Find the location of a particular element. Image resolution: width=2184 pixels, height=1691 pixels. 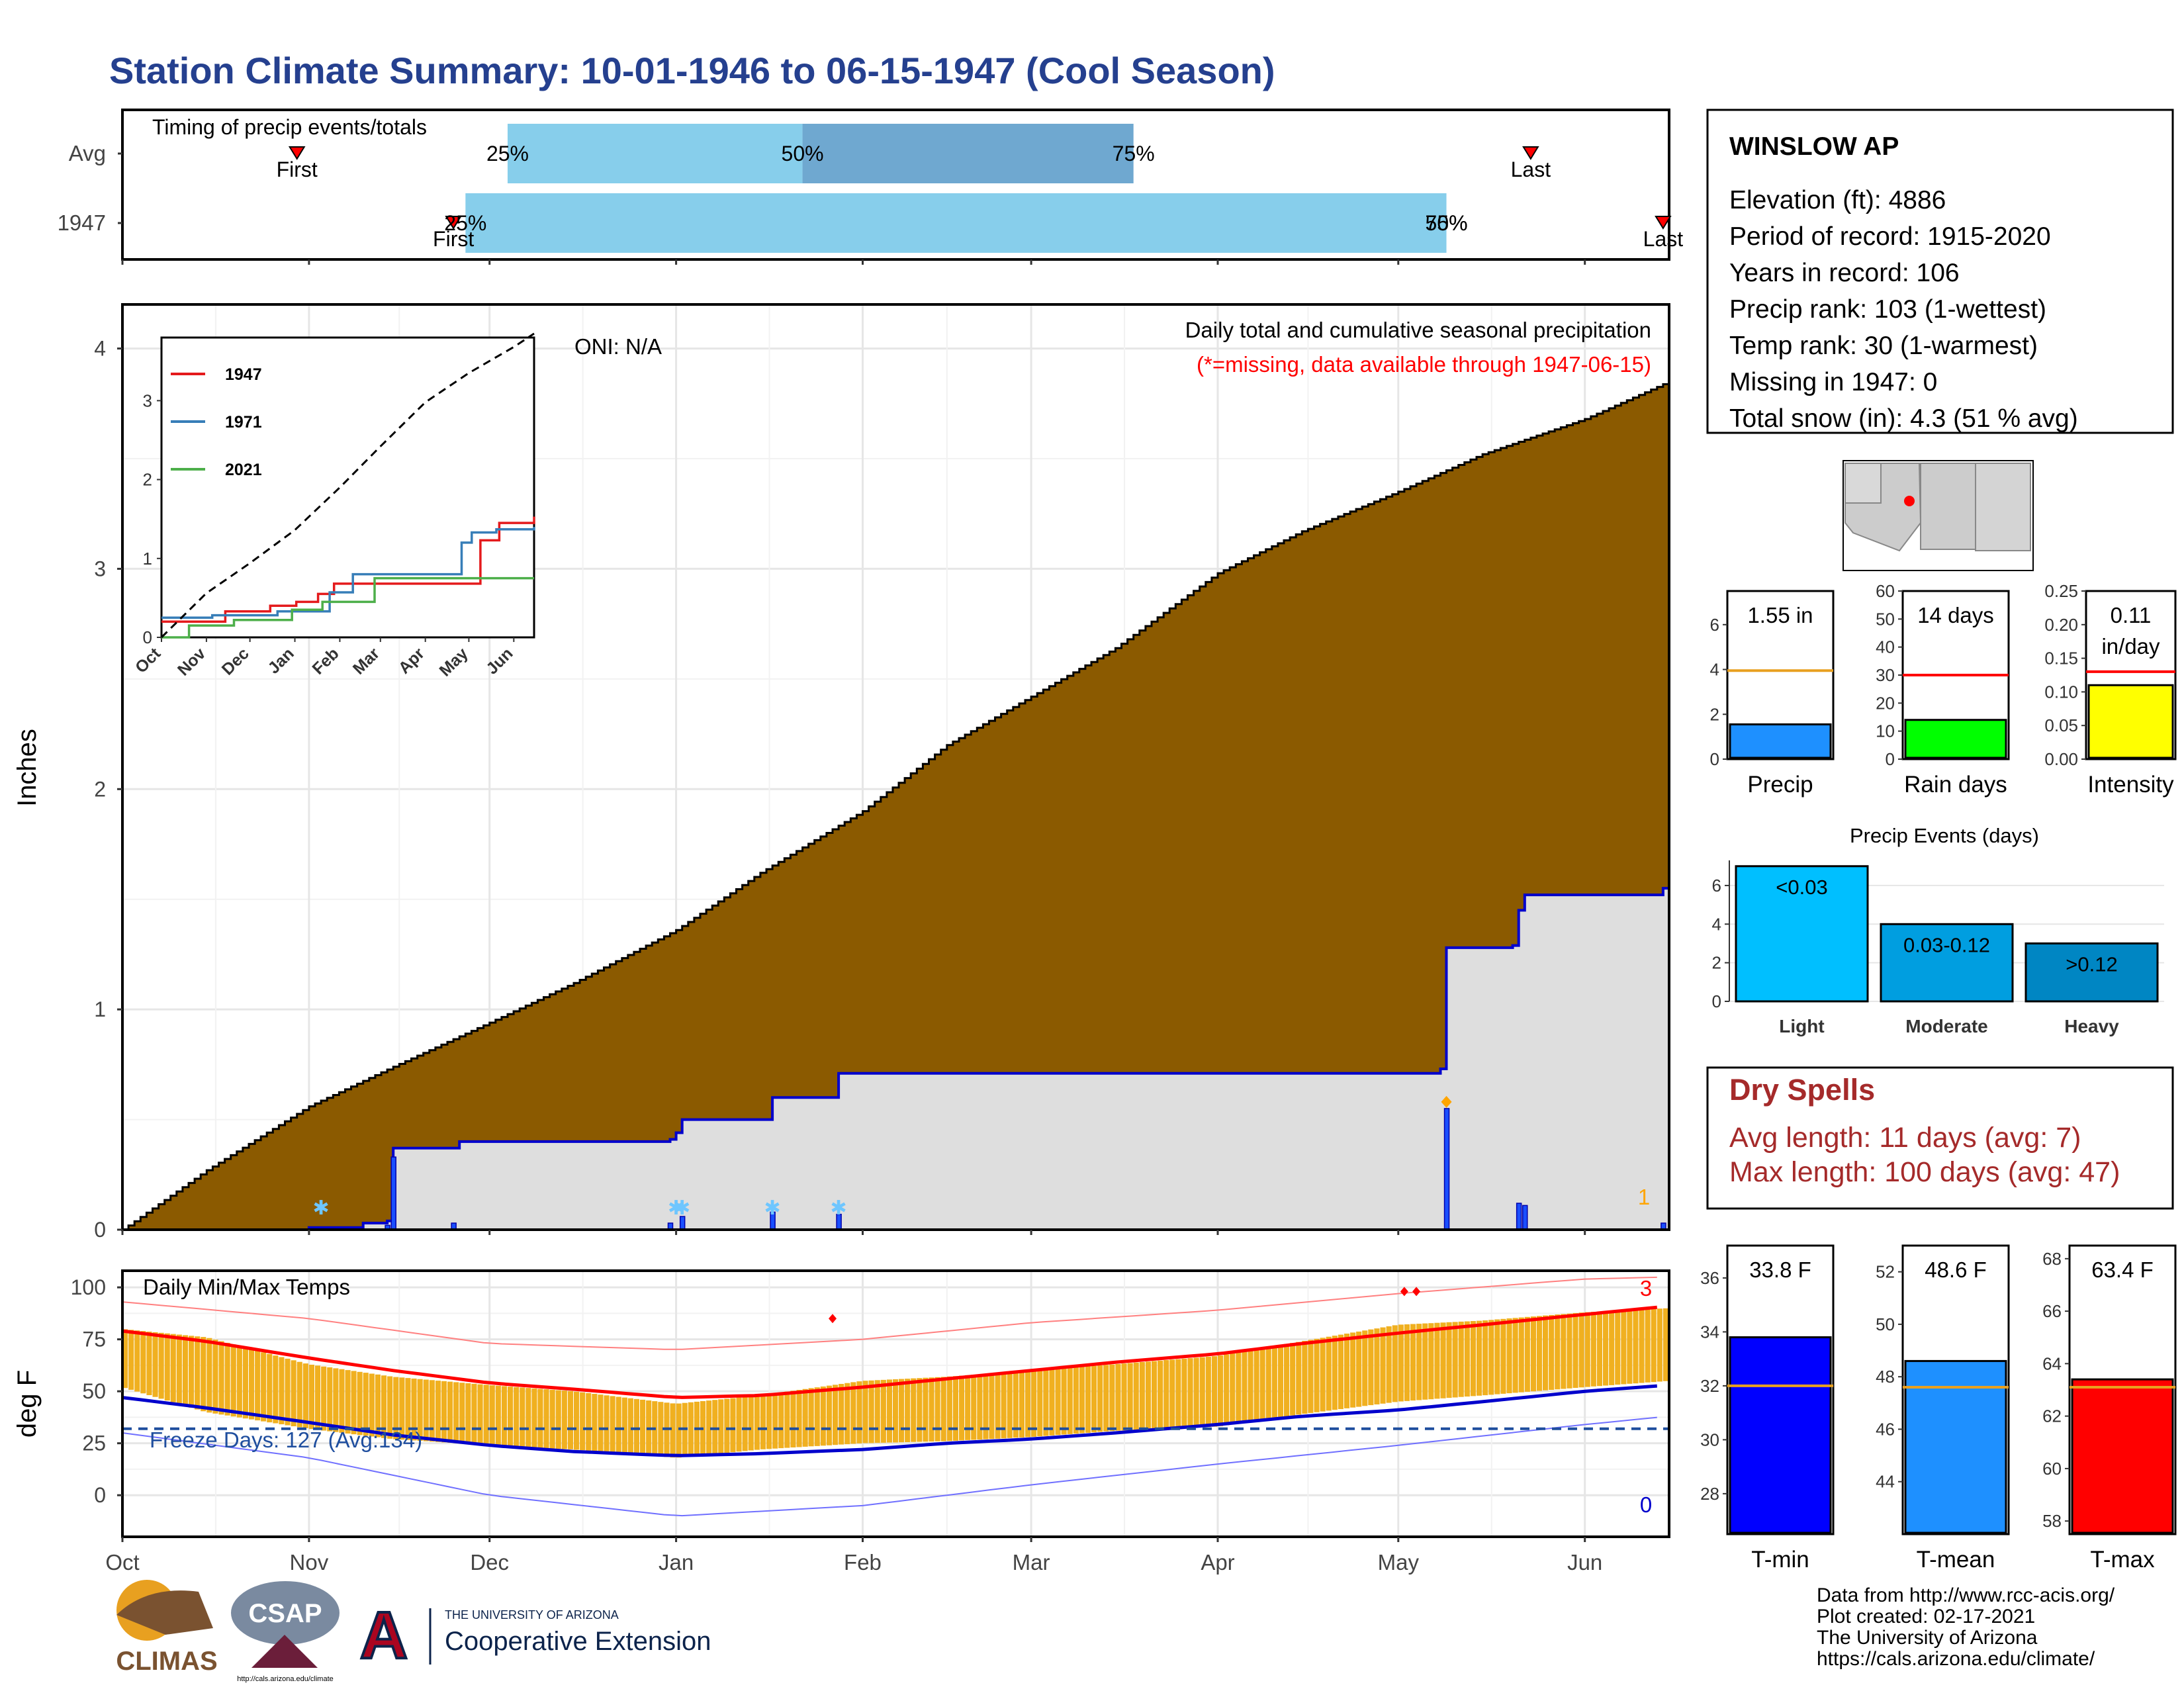

temp-title: Daily Min/Max Temps is located at coordinates (246, 1287).